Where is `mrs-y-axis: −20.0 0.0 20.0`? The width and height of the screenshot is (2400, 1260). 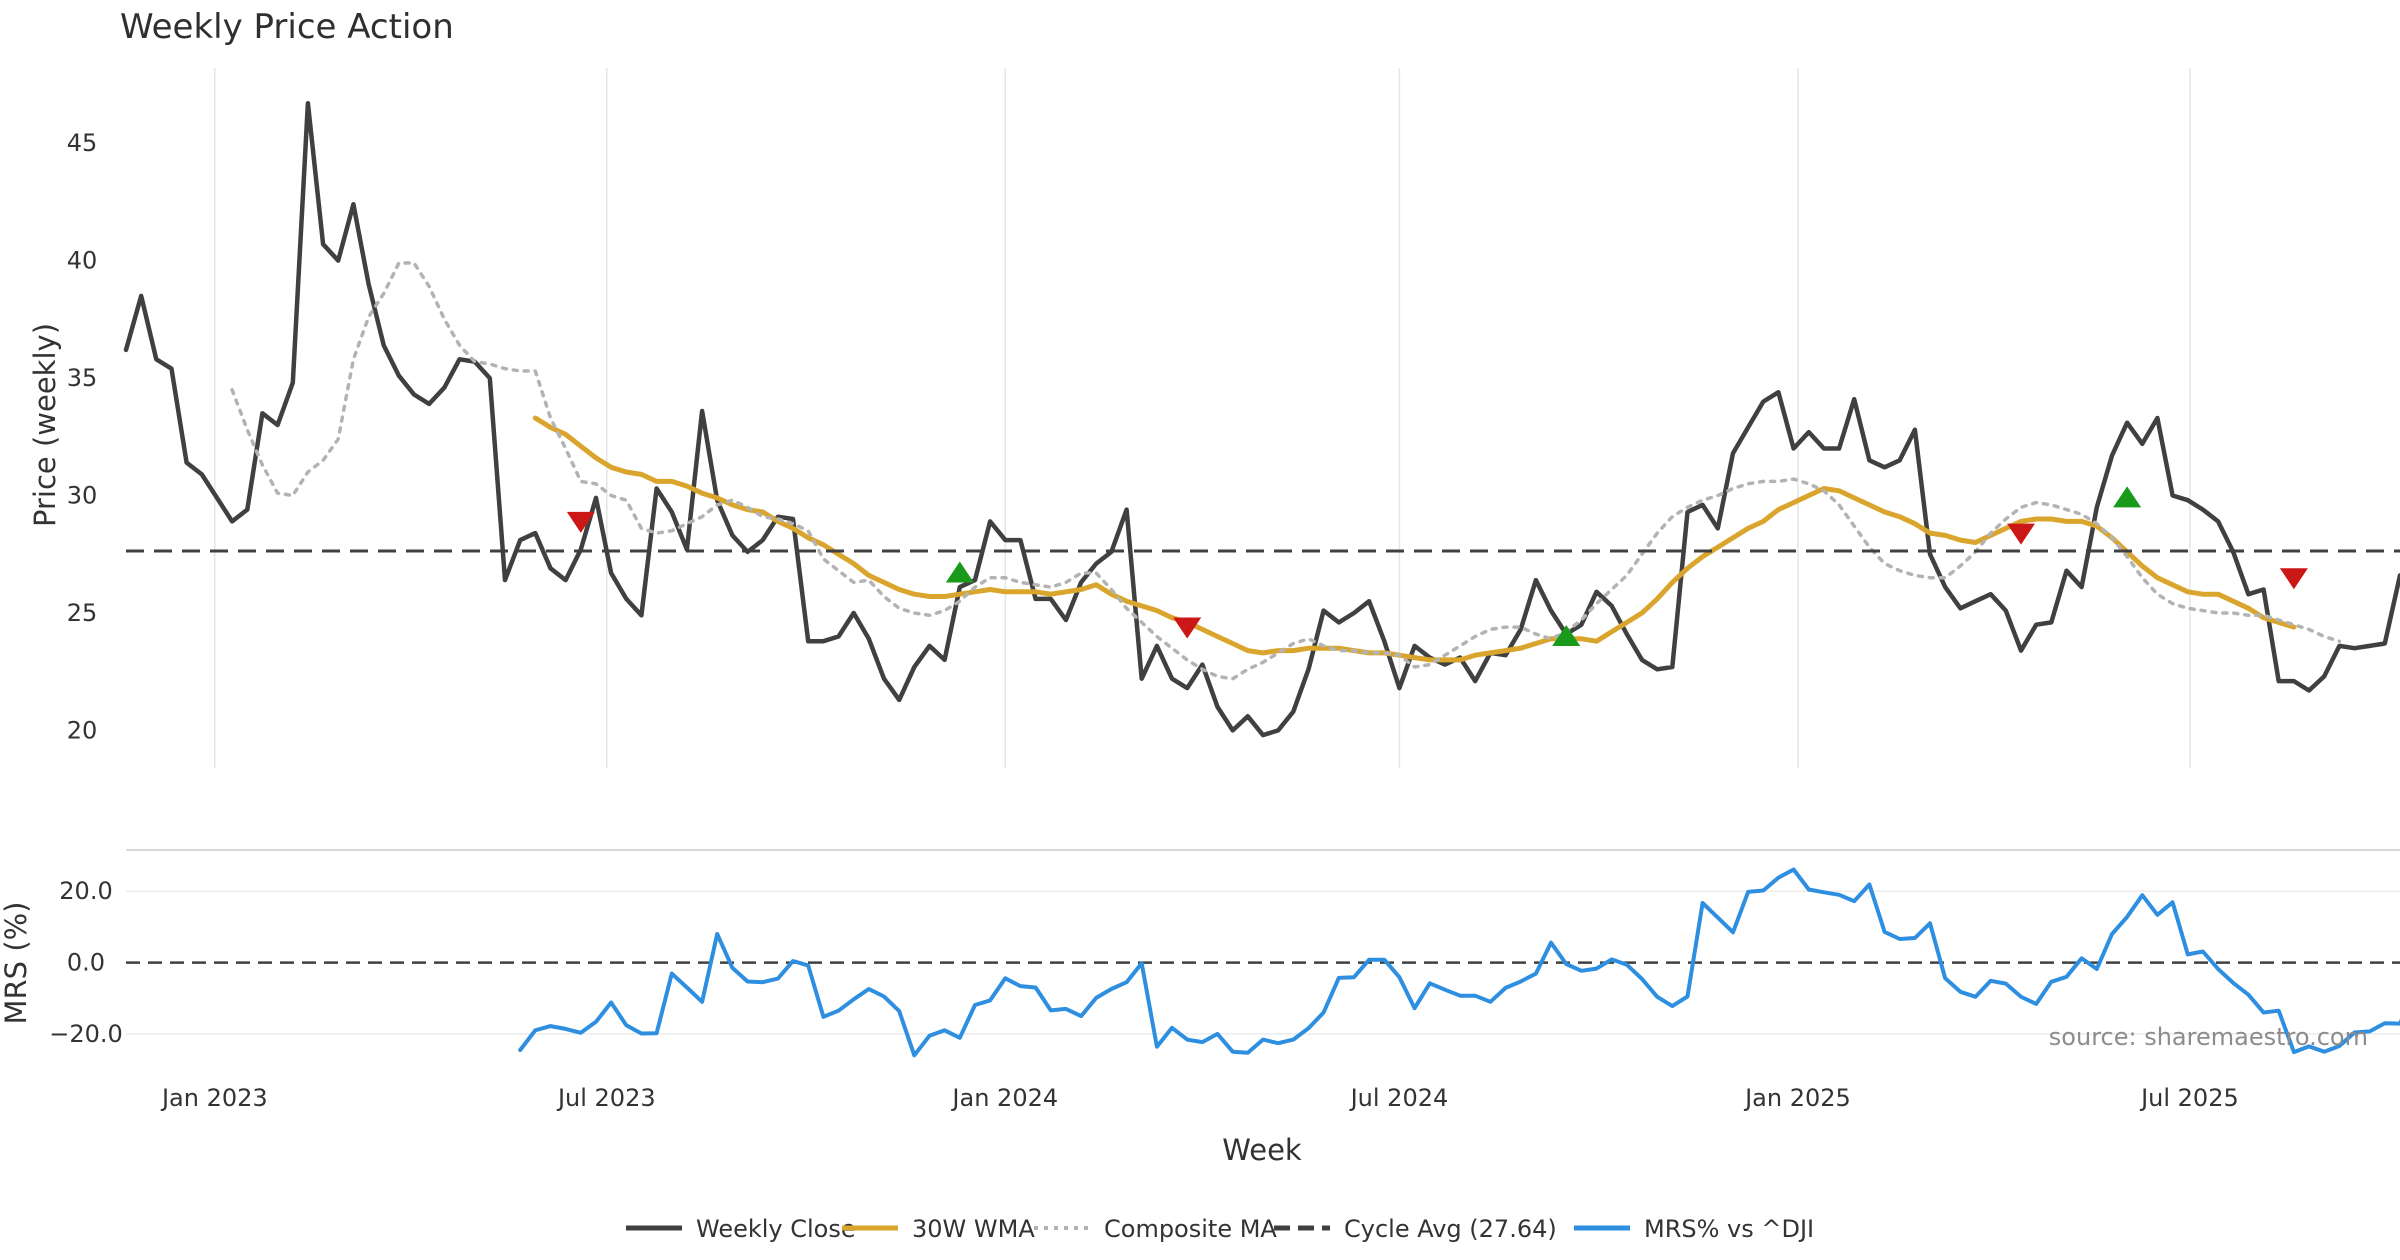
mrs-y-axis: −20.0 0.0 20.0 is located at coordinates (86, 962).